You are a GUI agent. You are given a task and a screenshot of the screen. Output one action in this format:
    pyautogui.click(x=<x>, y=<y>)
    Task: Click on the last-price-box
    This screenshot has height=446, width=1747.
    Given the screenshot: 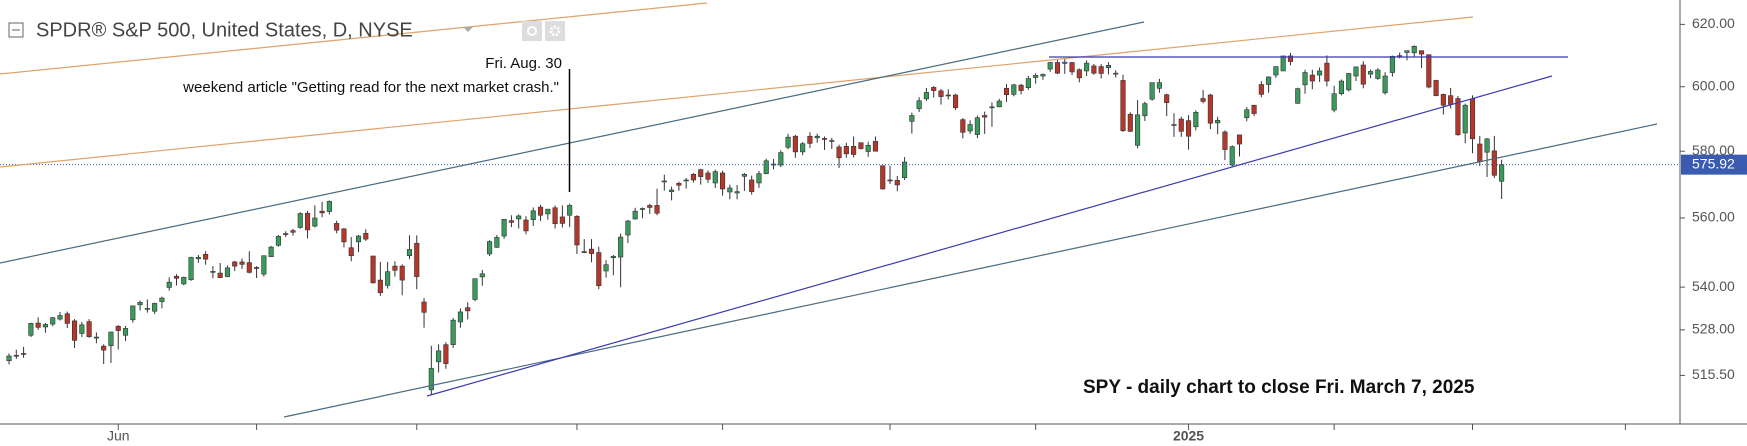 What is the action you would take?
    pyautogui.click(x=1714, y=164)
    